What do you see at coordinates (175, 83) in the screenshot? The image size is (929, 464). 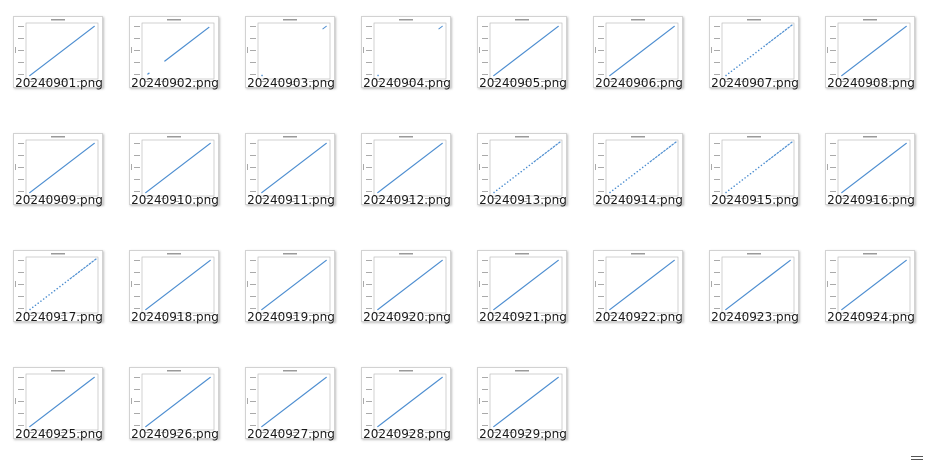 I see `file-name-label: 20240902.png` at bounding box center [175, 83].